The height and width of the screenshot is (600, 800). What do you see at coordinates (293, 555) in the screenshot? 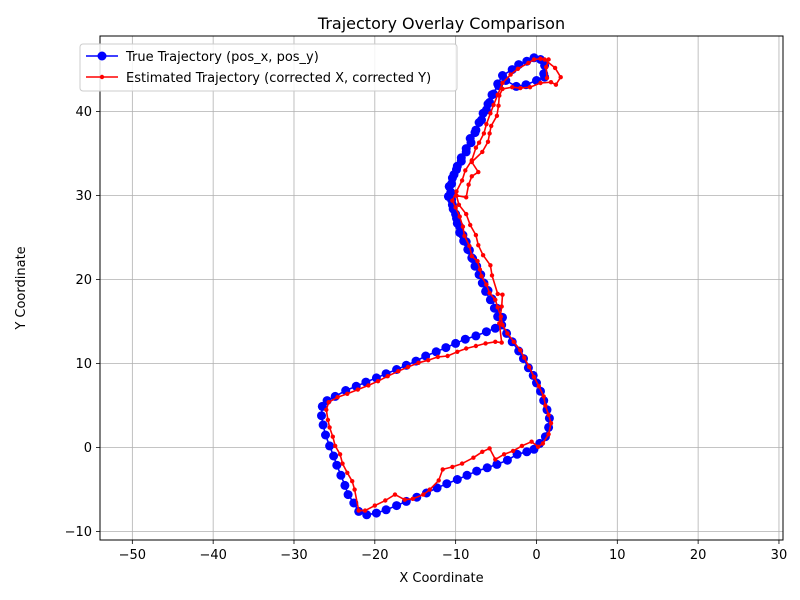
I see `x-tick-label: −30` at bounding box center [293, 555].